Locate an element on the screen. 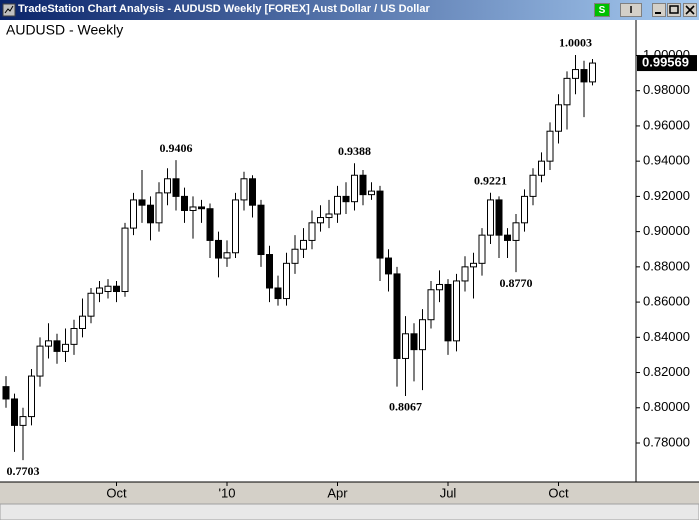 This screenshot has height=520, width=699. minimize-button is located at coordinates (659, 10).